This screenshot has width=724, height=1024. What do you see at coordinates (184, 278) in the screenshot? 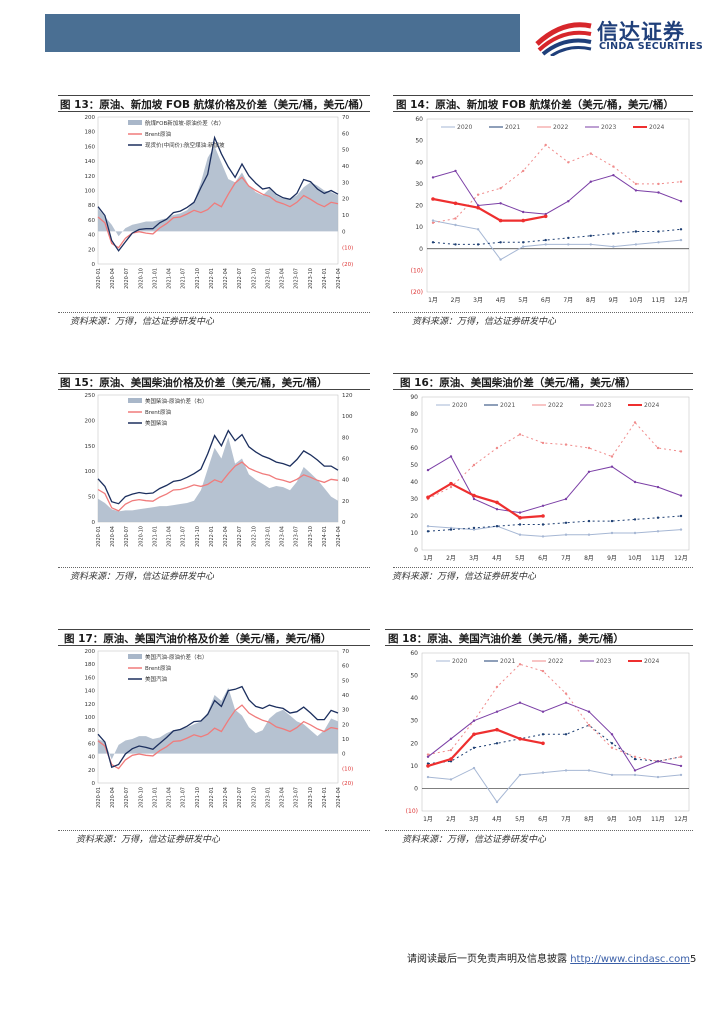
I see `x-tick-label: 2021-07` at bounding box center [184, 278].